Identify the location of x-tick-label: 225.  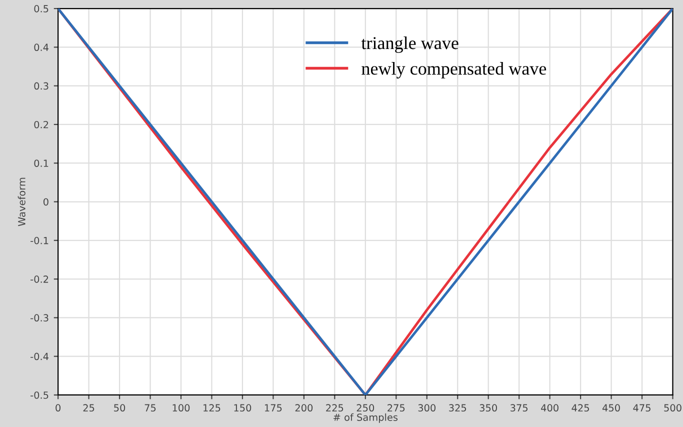
(335, 408).